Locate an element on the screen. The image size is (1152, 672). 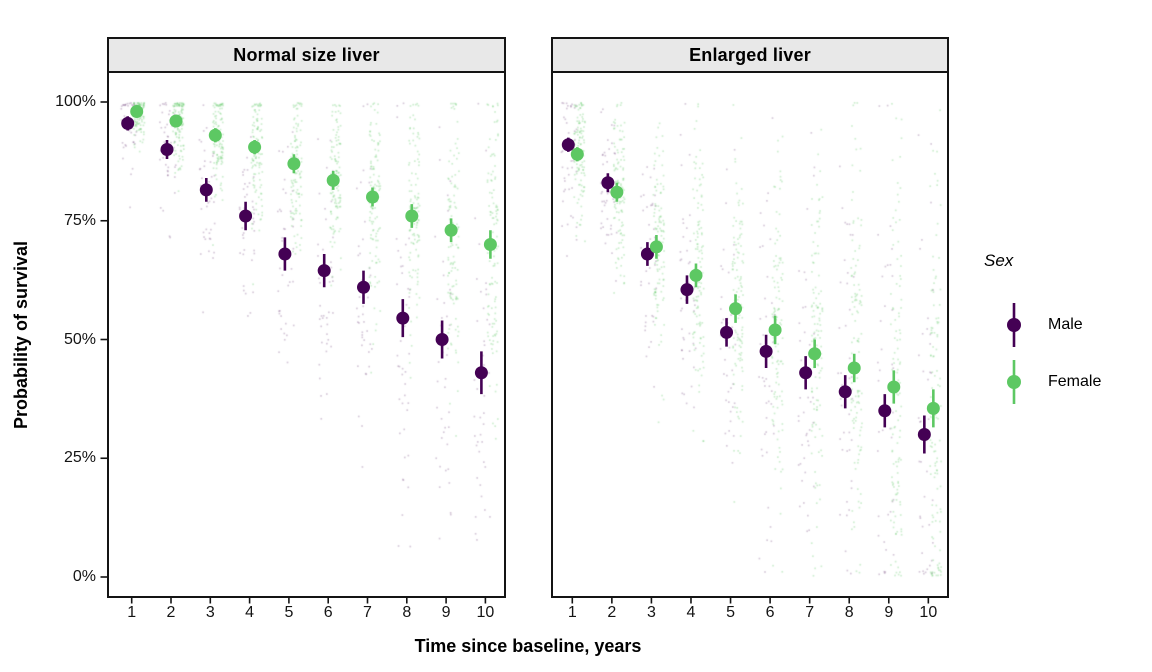
facet-title-enlarged-liver: Enlarged liver is located at coordinates (750, 54).